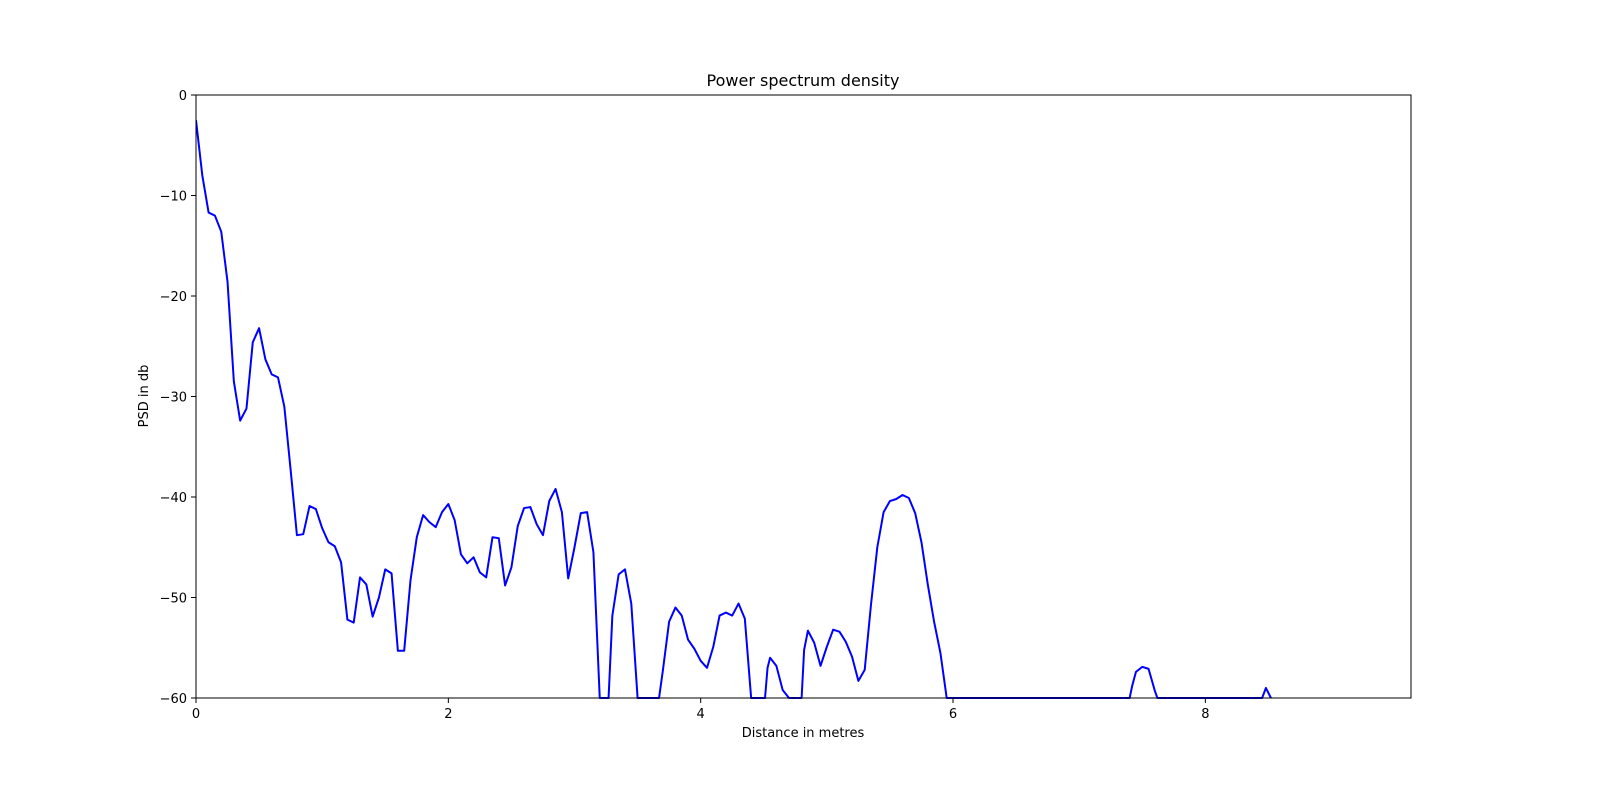 The height and width of the screenshot is (800, 1600). I want to click on y-tick-label: −50, so click(173, 599).